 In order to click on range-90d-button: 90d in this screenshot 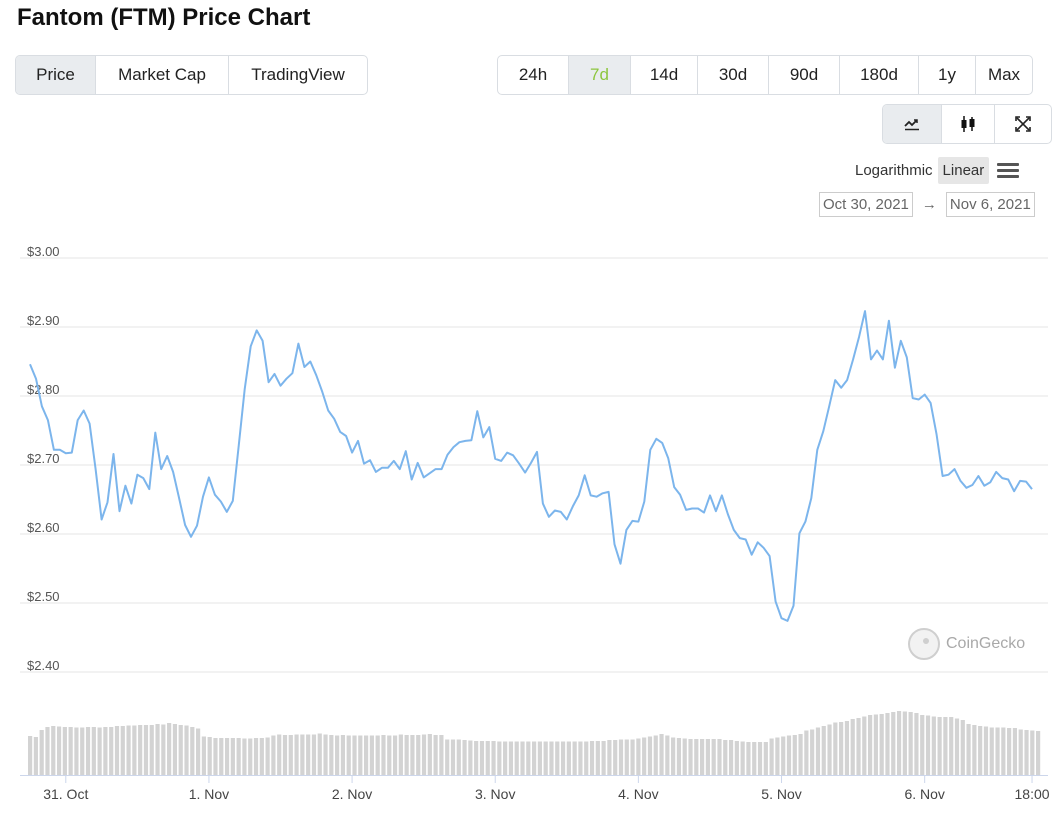, I will do `click(804, 75)`.